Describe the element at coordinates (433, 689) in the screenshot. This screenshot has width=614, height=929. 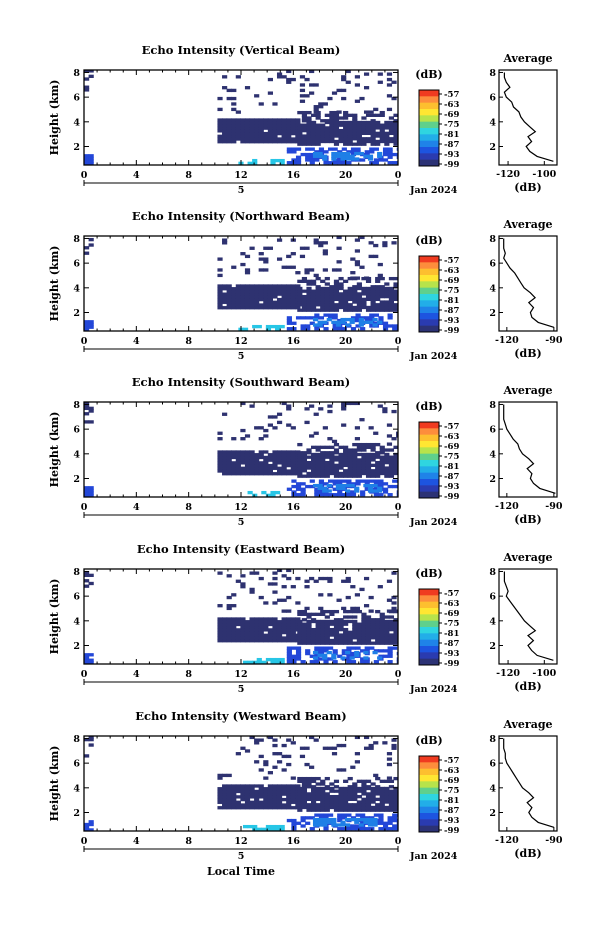
I see `date-label: Jan 2024` at that location.